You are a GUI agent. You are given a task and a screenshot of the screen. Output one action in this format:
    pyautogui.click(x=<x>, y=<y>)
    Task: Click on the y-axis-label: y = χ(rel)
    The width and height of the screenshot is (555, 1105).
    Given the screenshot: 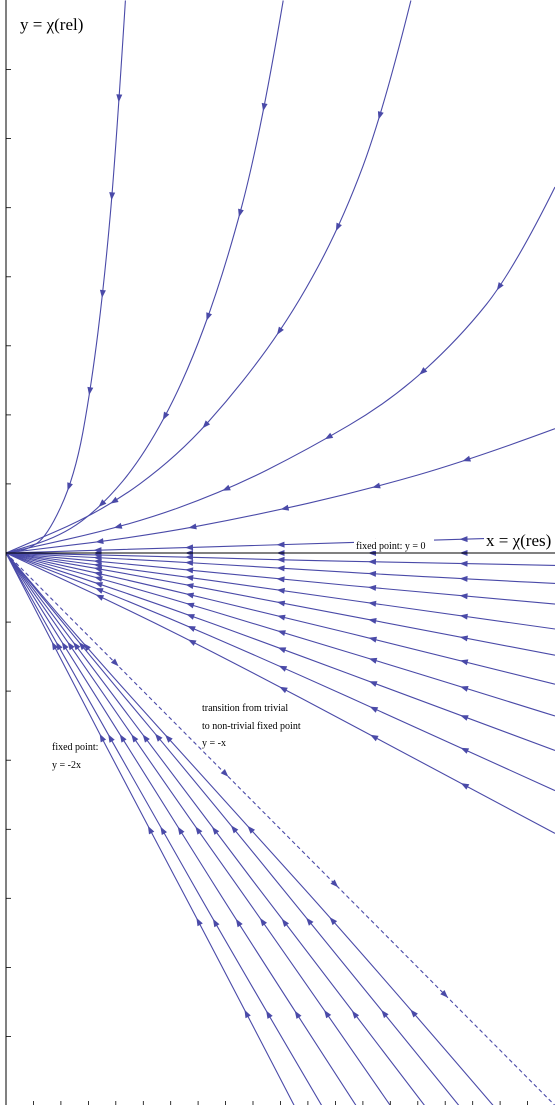 What is the action you would take?
    pyautogui.click(x=51, y=24)
    